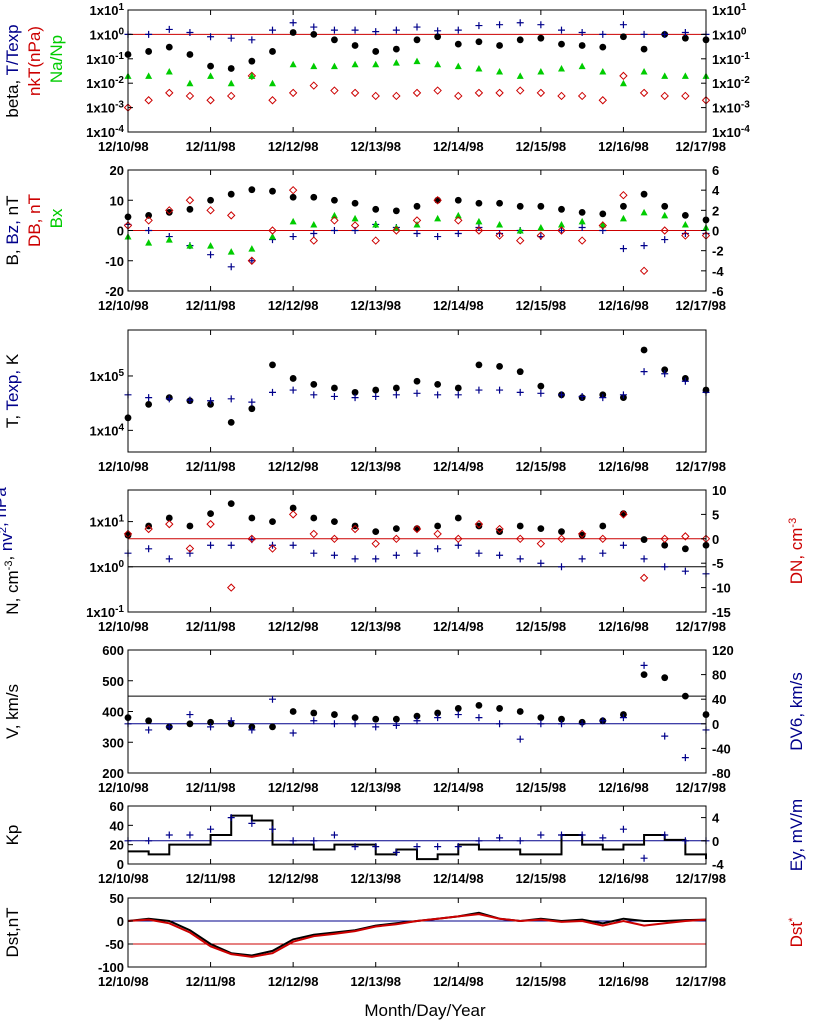 This screenshot has width=835, height=1024. Describe the element at coordinates (700, 981) in the screenshot. I see `x-tick-label: 12/17/98` at that location.